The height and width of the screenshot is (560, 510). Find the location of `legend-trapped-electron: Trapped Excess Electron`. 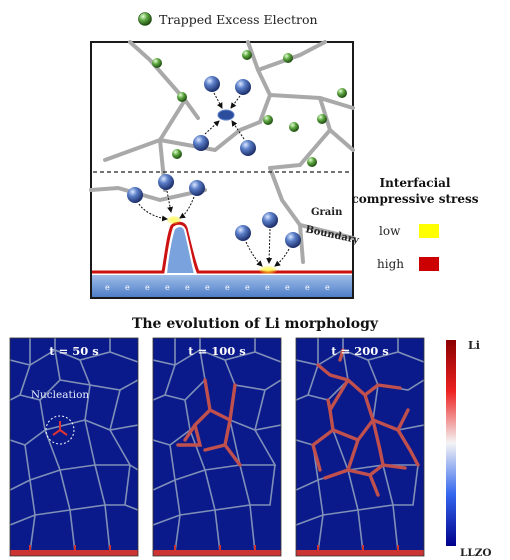

legend-trapped-electron: Trapped Excess Electron is located at coordinates (228, 19).